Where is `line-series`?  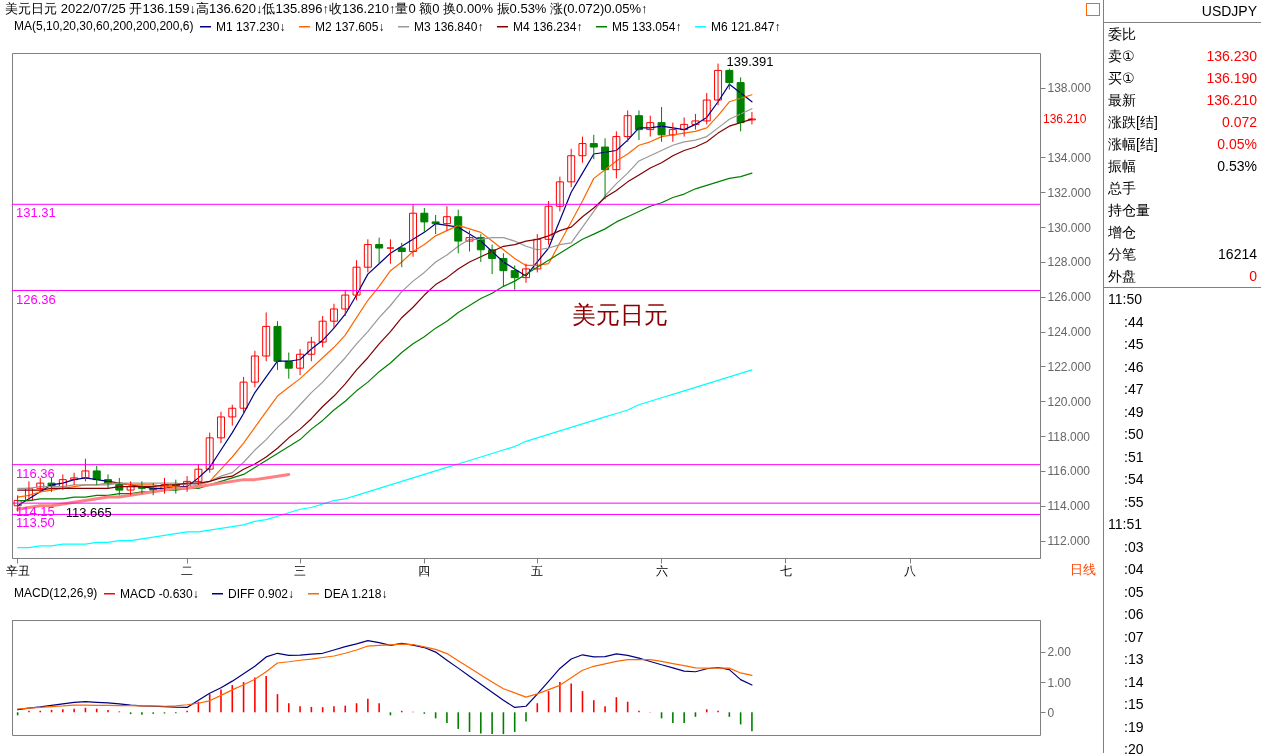 line-series is located at coordinates (385, 459).